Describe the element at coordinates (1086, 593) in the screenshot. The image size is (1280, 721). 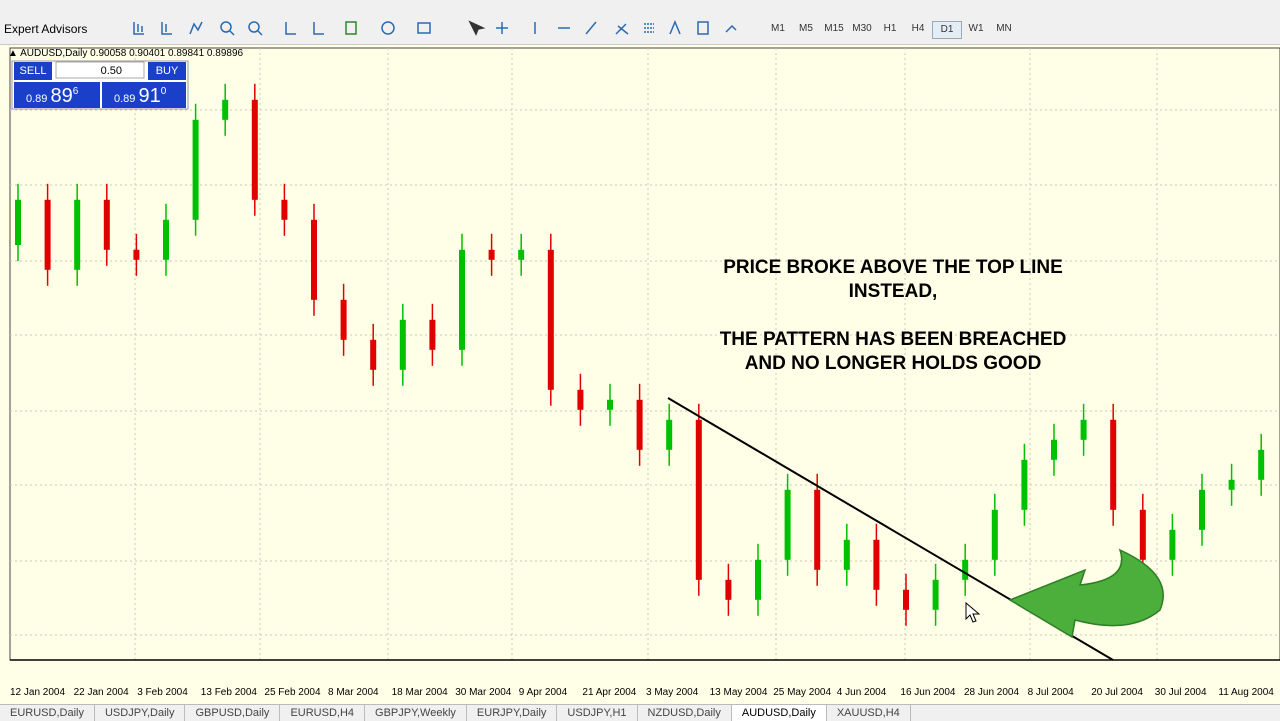
I see `green-arrow` at that location.